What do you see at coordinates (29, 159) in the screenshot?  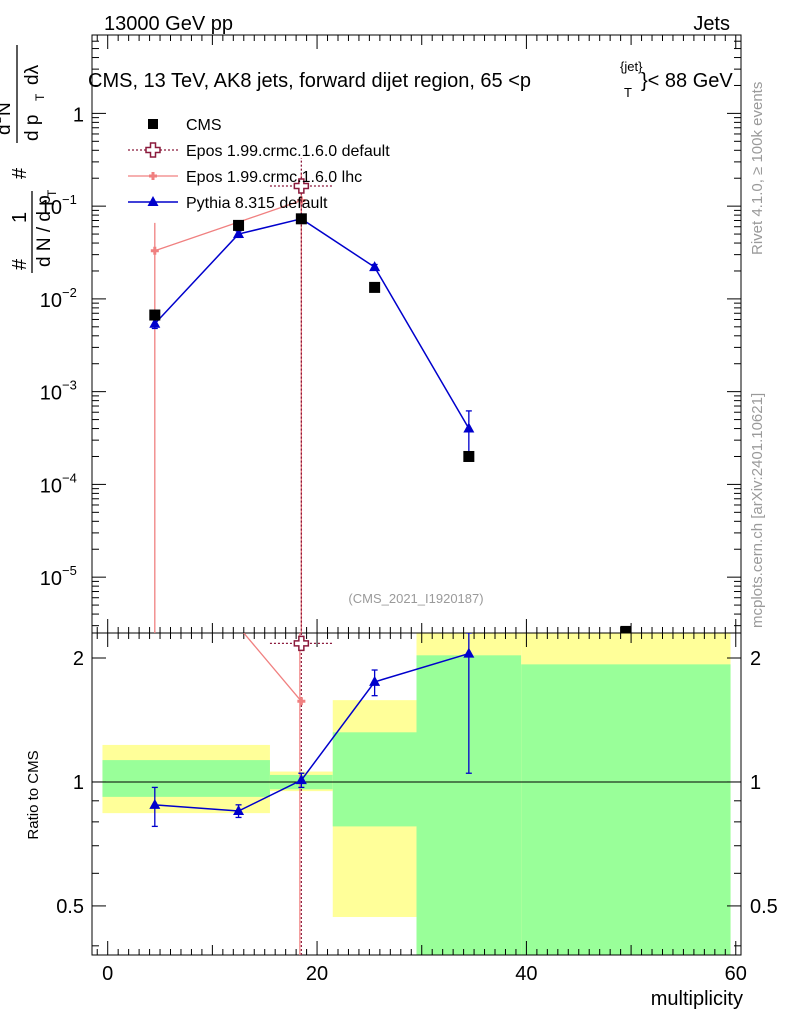 I see `y-axis-label: # 1 d N / d p T # d 2 N d p T dλ` at bounding box center [29, 159].